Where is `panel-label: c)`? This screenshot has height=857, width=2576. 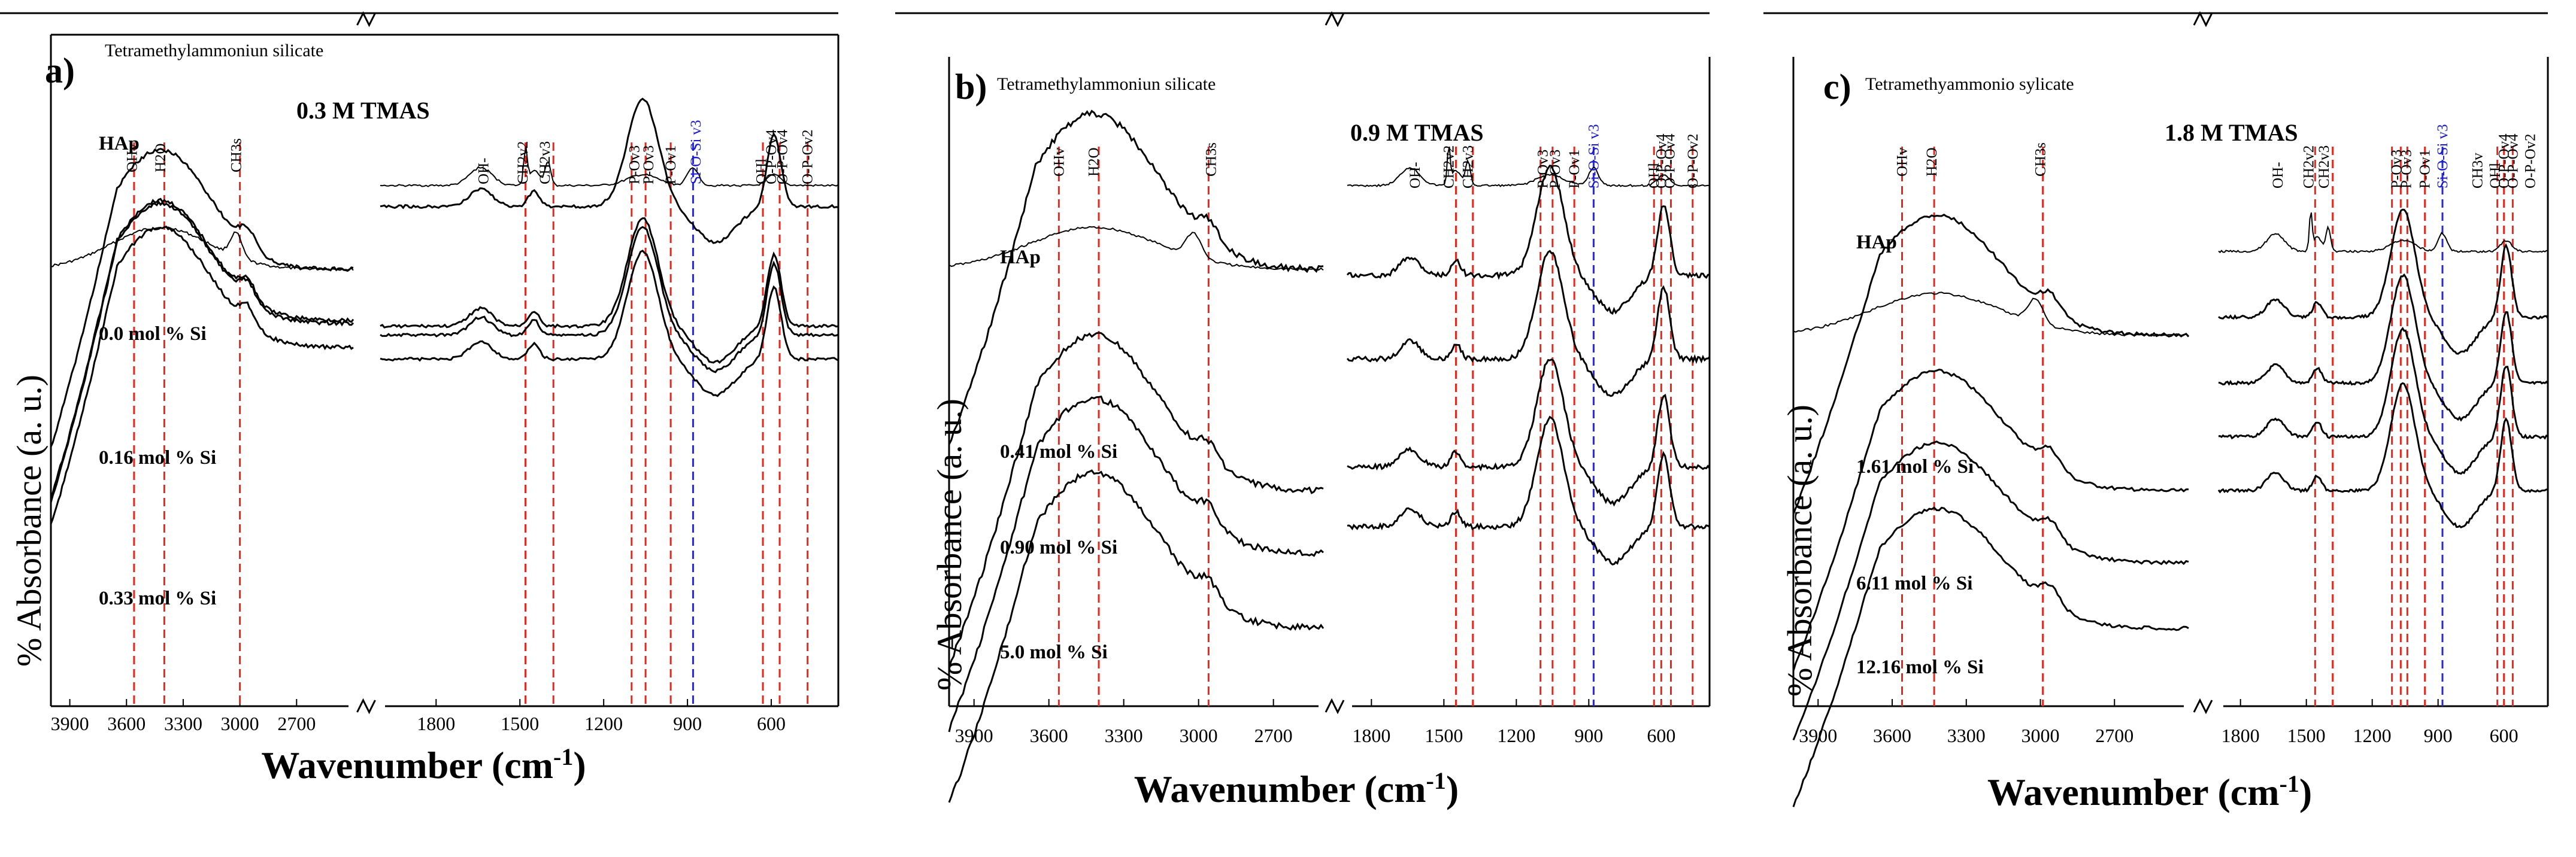 panel-label: c) is located at coordinates (1837, 87).